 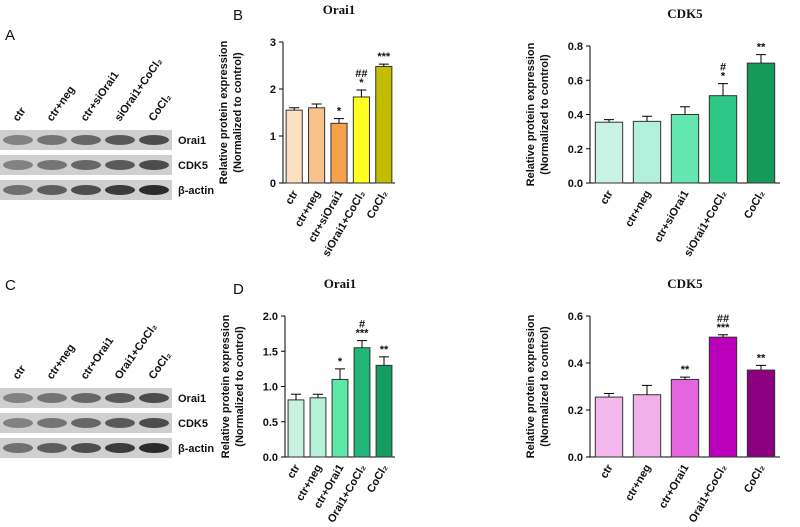 What do you see at coordinates (61, 362) in the screenshot?
I see `lane-label: ctr+neg` at bounding box center [61, 362].